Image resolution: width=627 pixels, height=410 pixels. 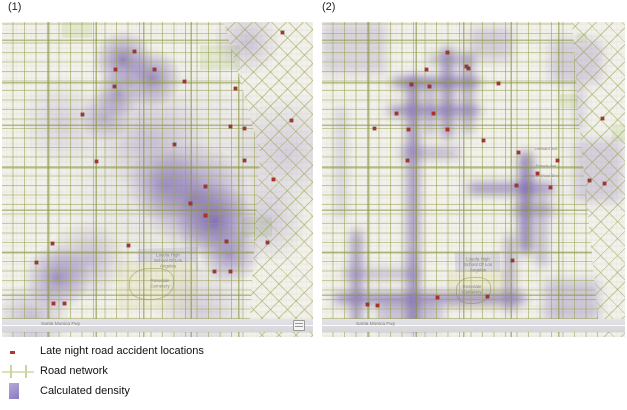 What do you see at coordinates (85, 391) in the screenshot?
I see `legend-density-label: Calculated density` at bounding box center [85, 391].